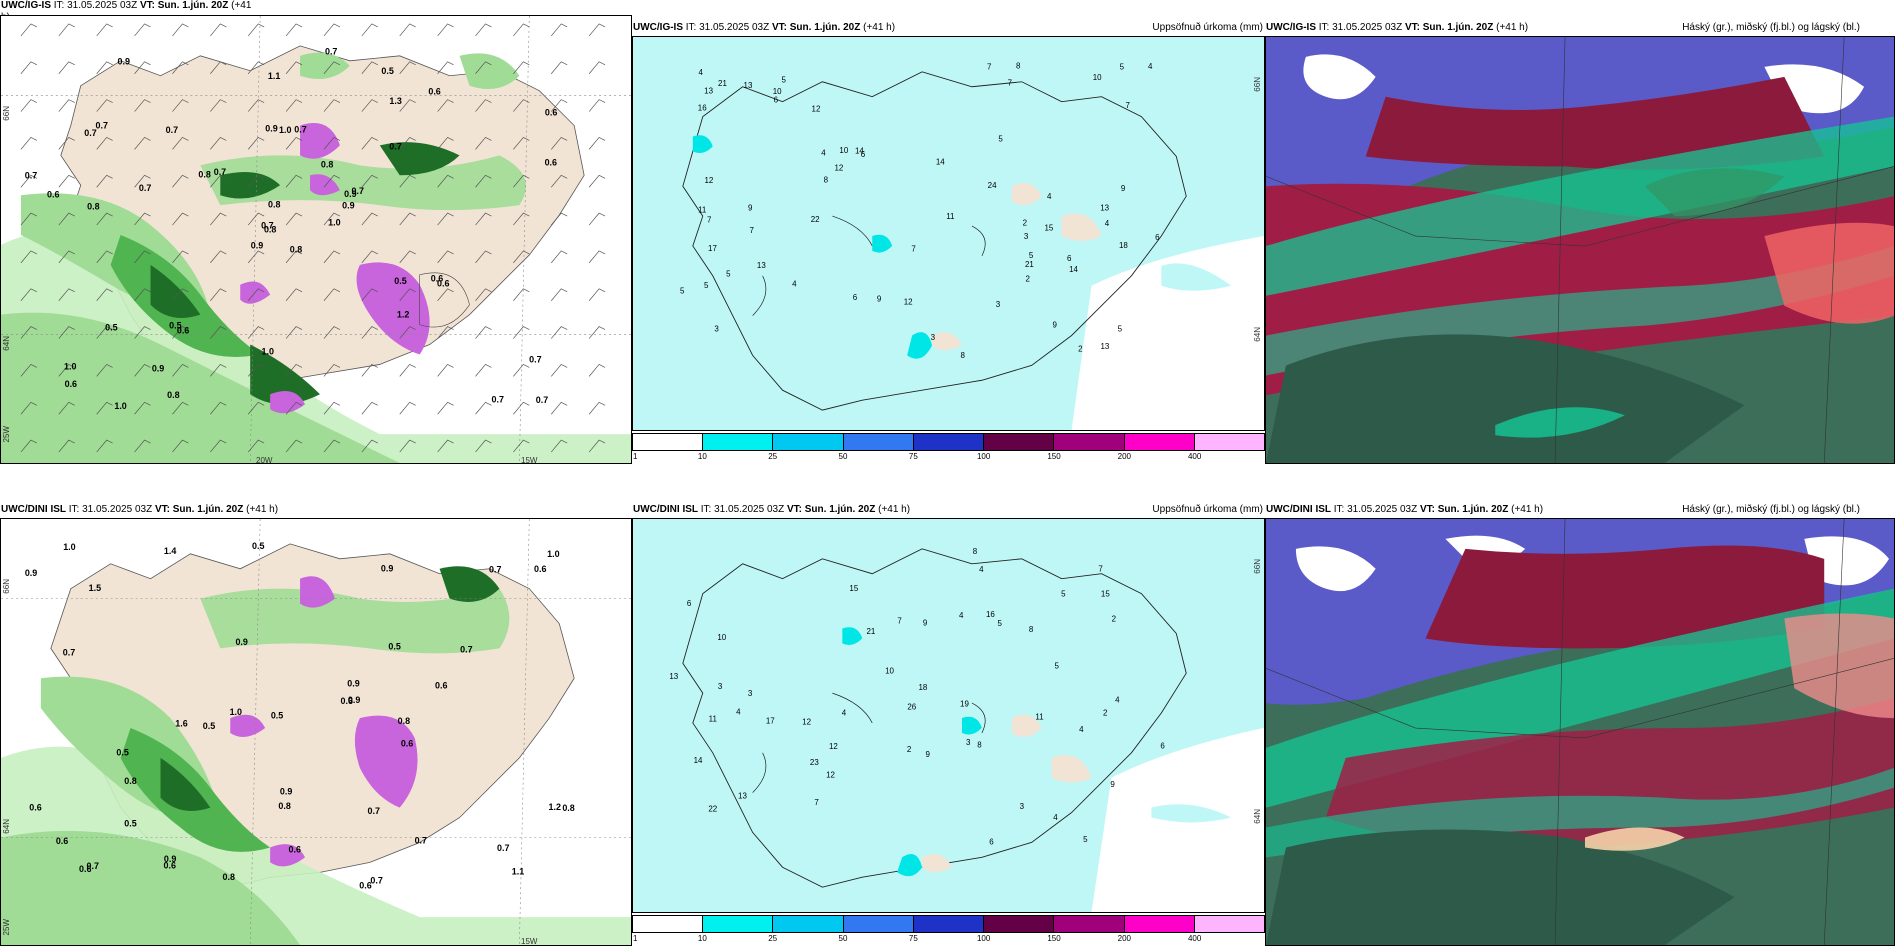 The height and width of the screenshot is (950, 1900). Describe the element at coordinates (913, 456) in the screenshot. I see `legend-tick-label: 75` at that location.